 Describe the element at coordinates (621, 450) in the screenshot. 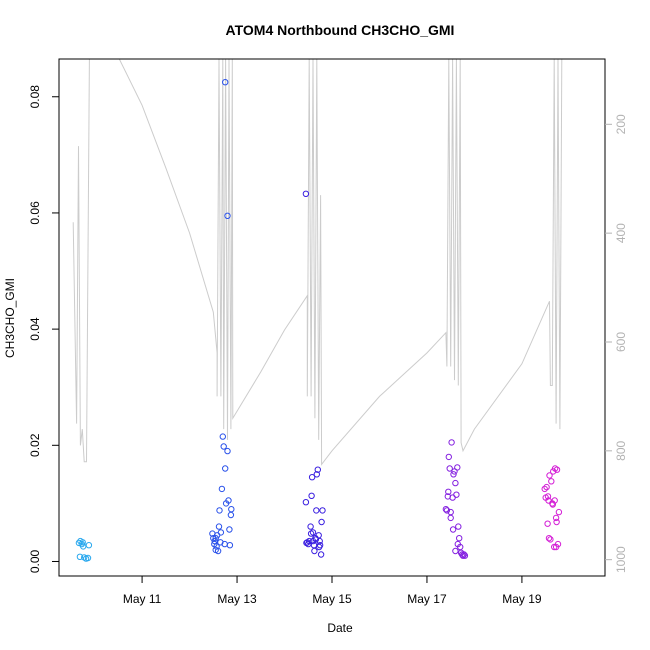

I see `y2-tick-label: 800` at that location.